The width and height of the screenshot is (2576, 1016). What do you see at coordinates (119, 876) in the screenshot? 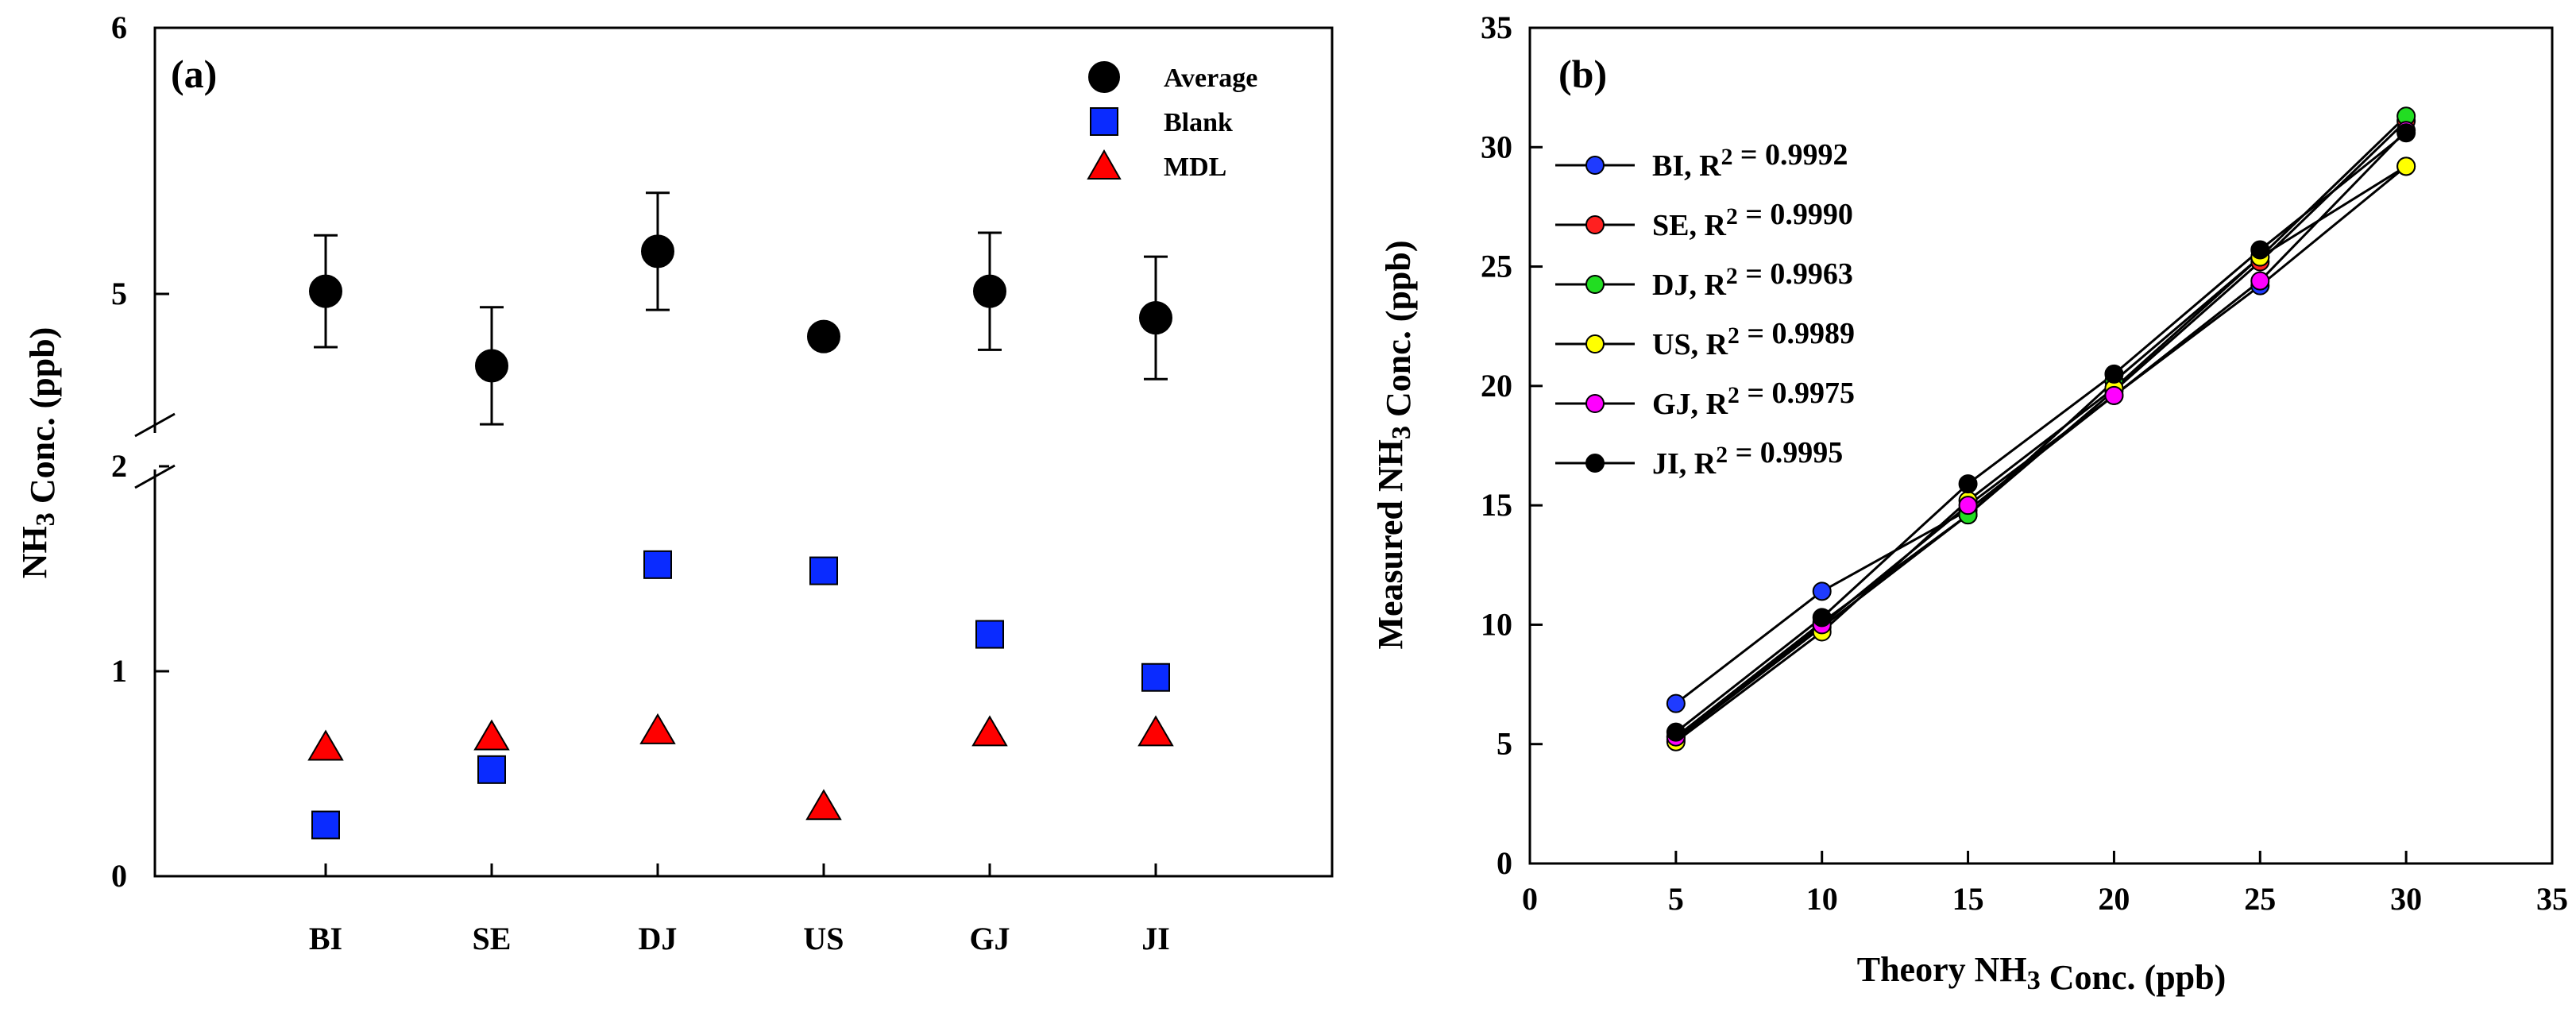
I see `y-tick-label-a: 0` at bounding box center [119, 876].